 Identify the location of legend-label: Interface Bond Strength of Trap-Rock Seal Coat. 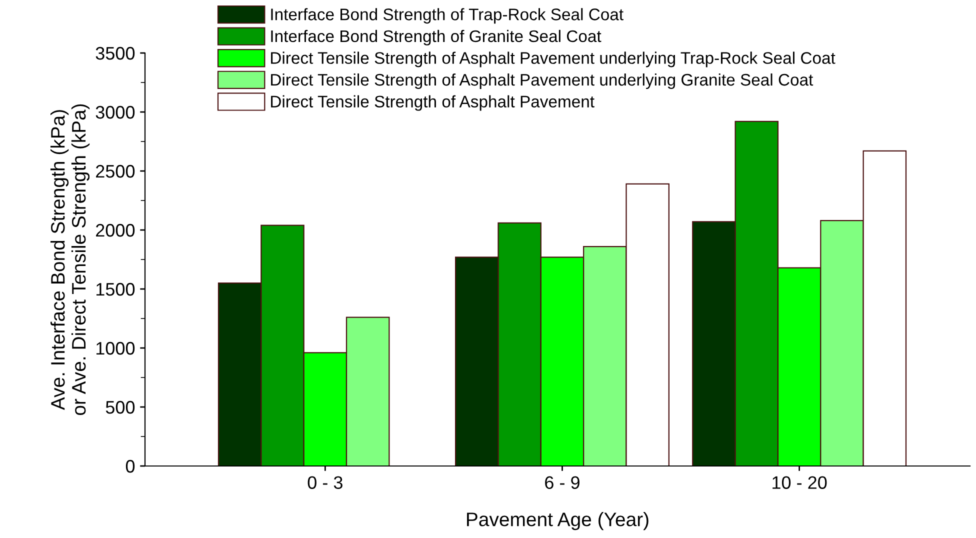
(447, 16).